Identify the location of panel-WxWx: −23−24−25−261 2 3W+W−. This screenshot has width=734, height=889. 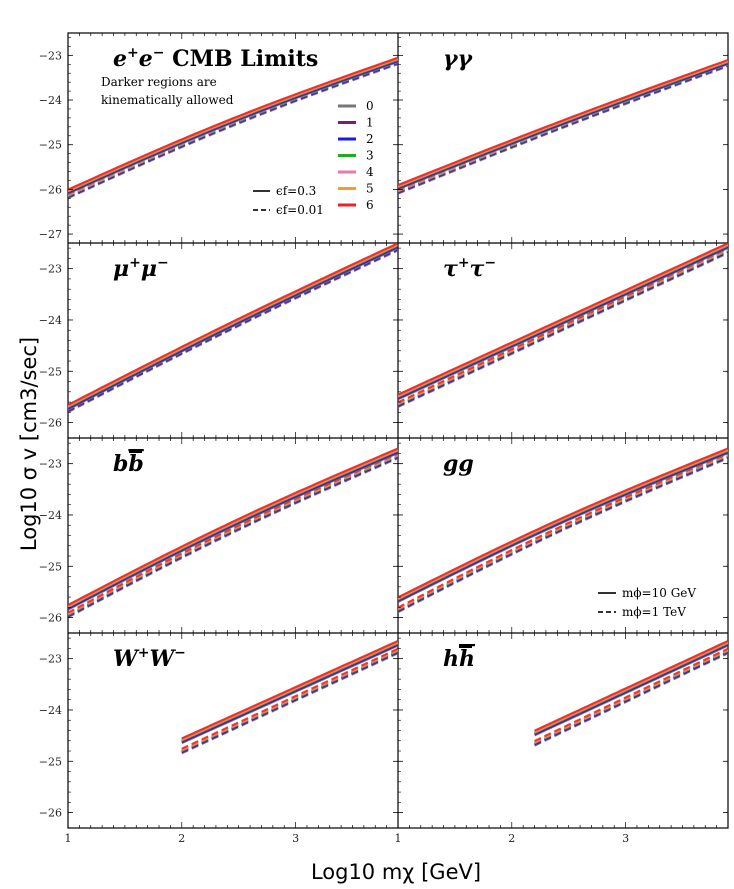
(218, 739).